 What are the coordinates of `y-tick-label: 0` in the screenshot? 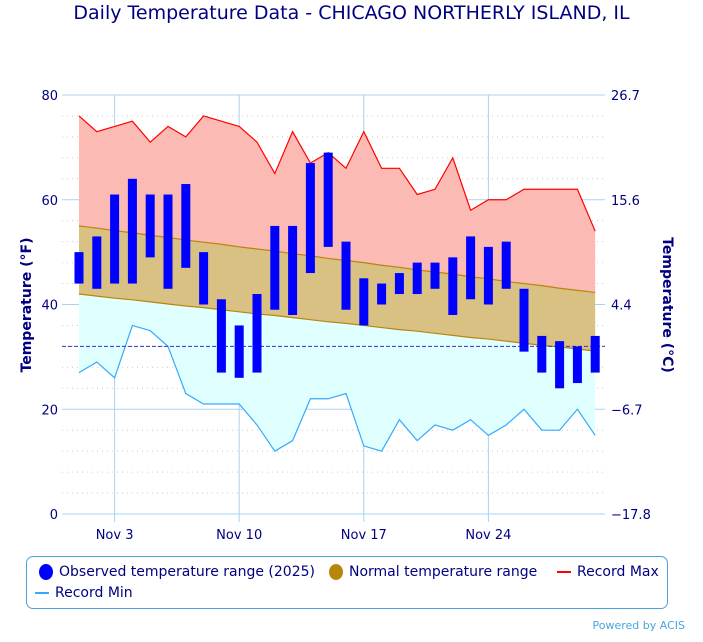 It's located at (54, 515).